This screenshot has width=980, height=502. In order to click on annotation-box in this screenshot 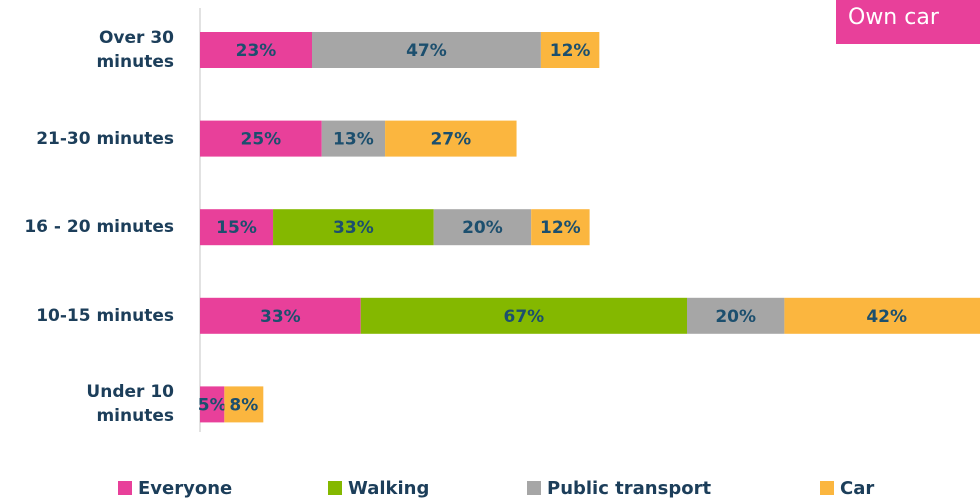, I will do `click(908, 22)`.